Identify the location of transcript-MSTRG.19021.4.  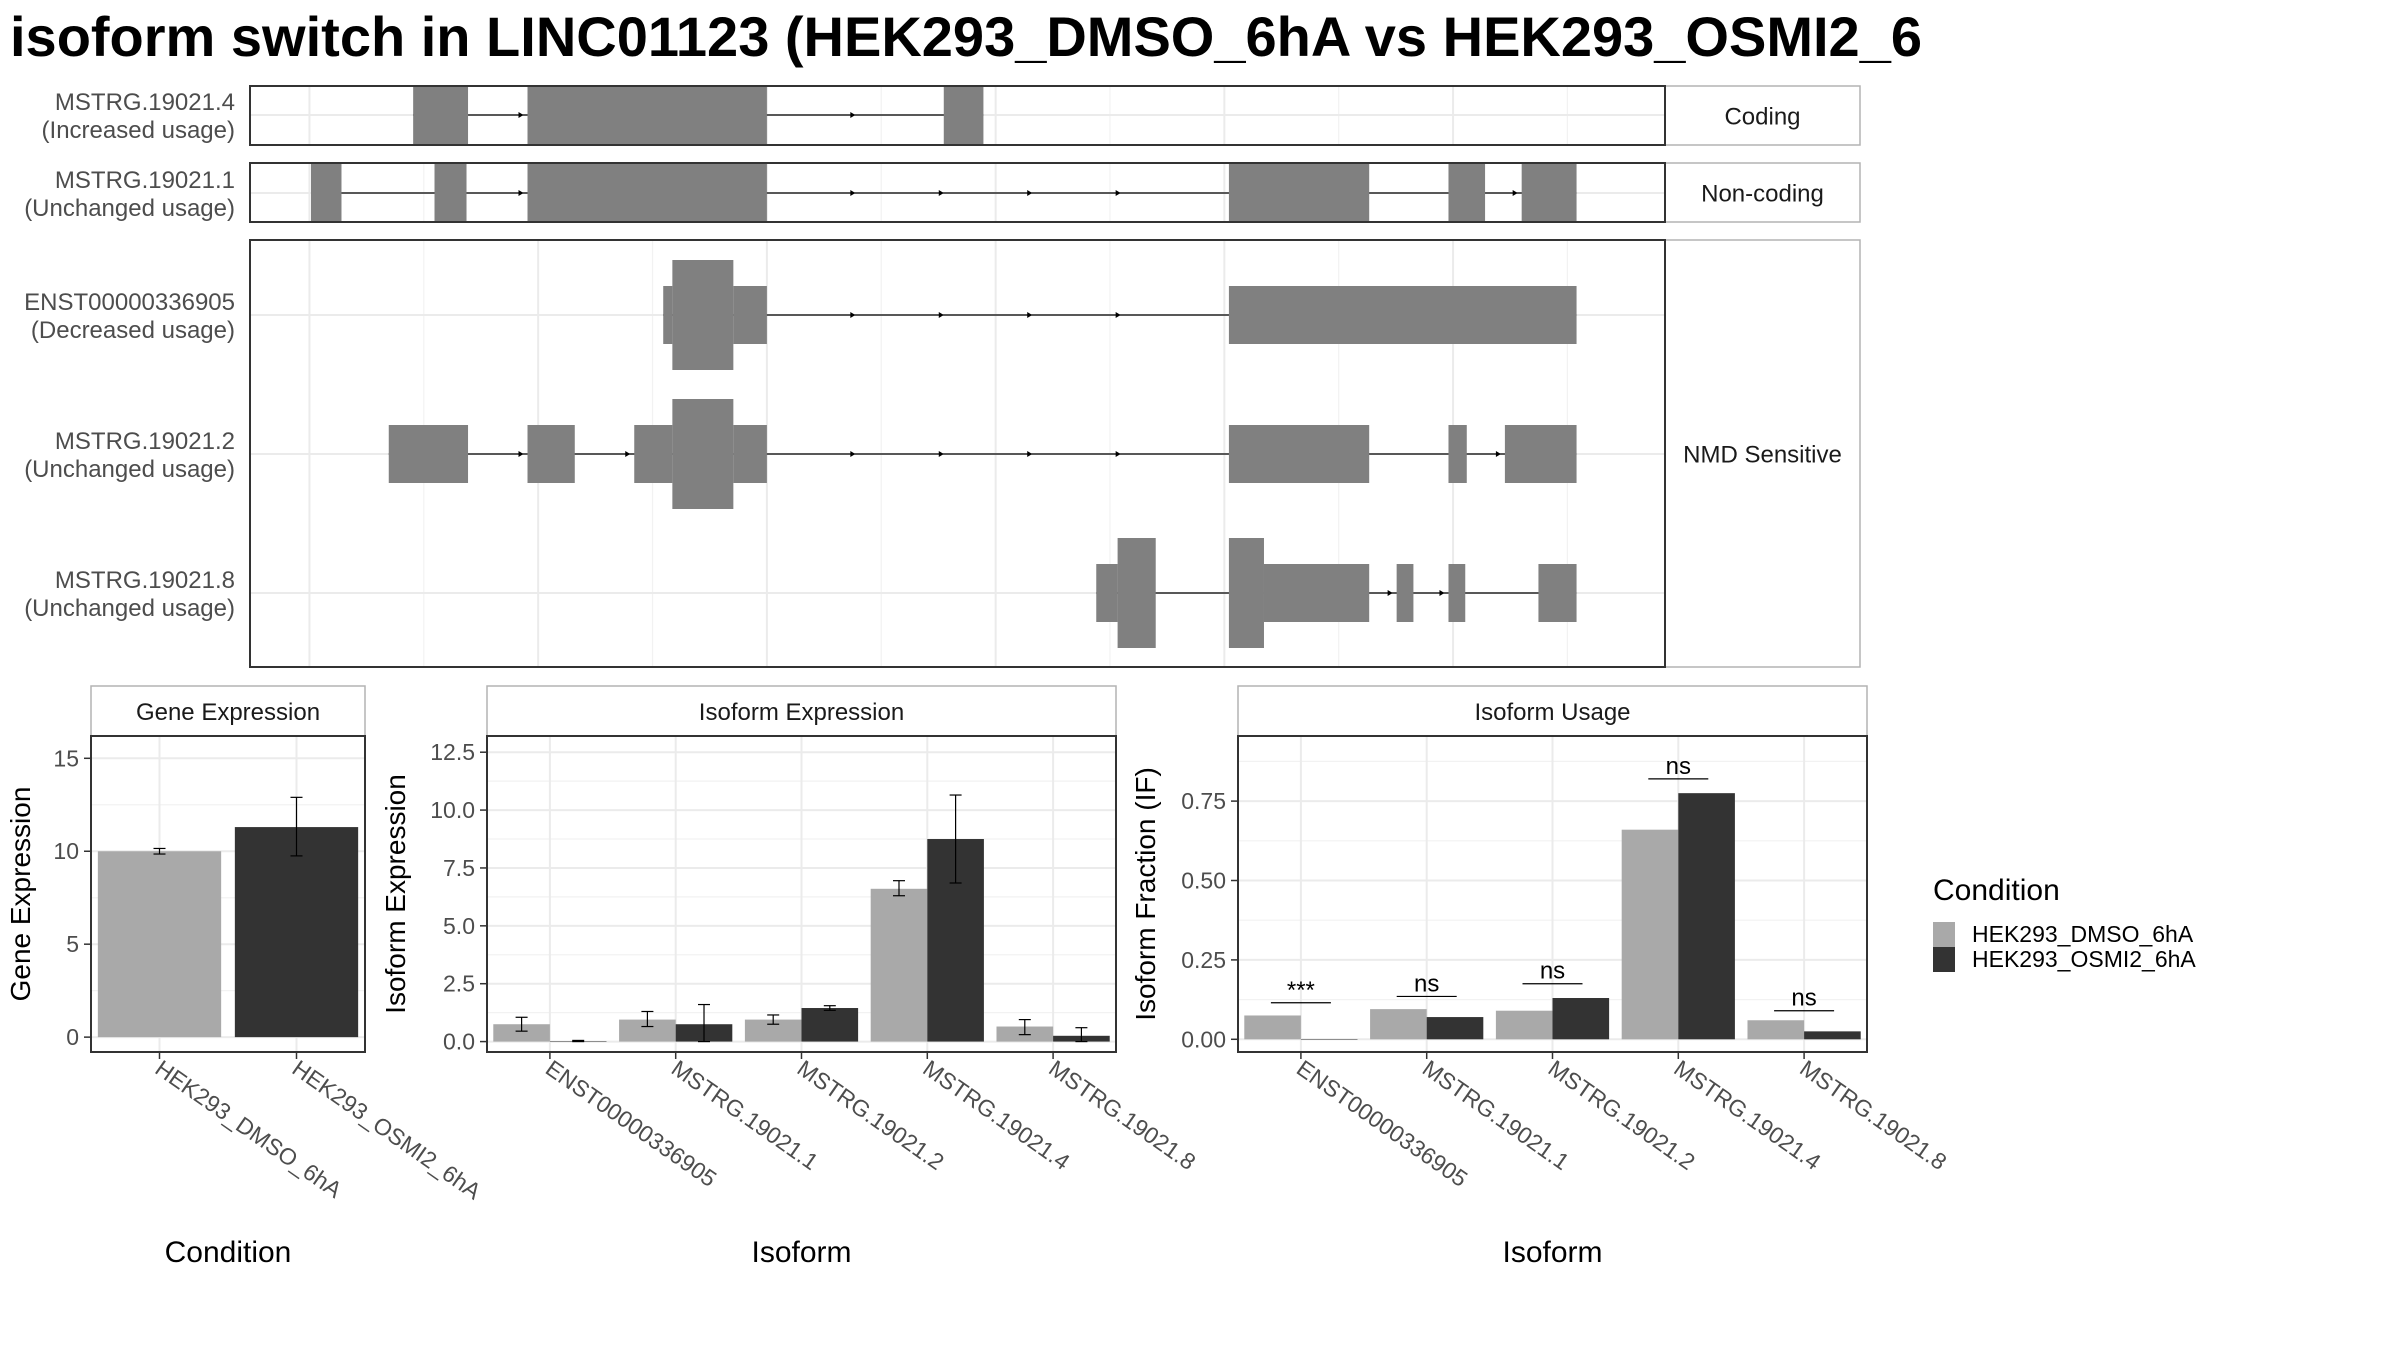
(698, 115).